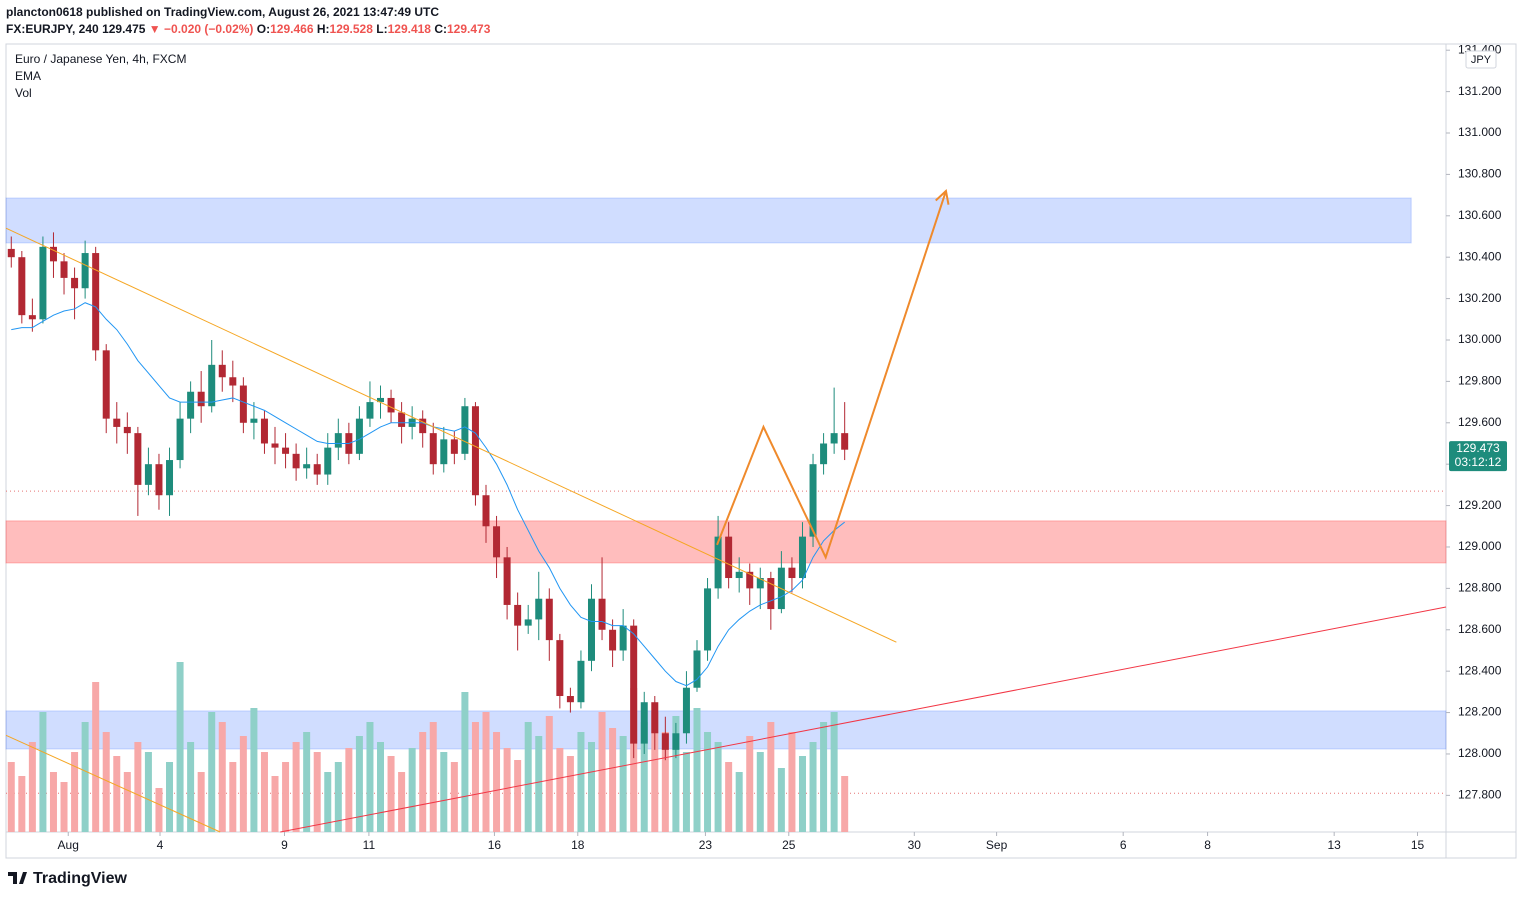  What do you see at coordinates (1480, 629) in the screenshot?
I see `y-tick-label: 128.600` at bounding box center [1480, 629].